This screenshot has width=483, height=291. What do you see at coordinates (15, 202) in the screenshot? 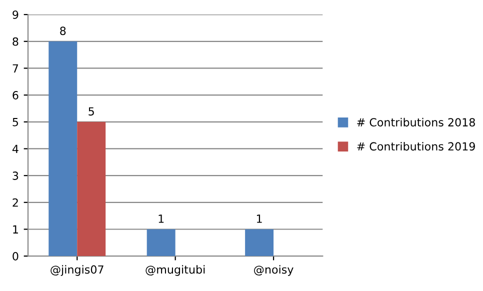
I see `y-tick-label: 2` at bounding box center [15, 202].